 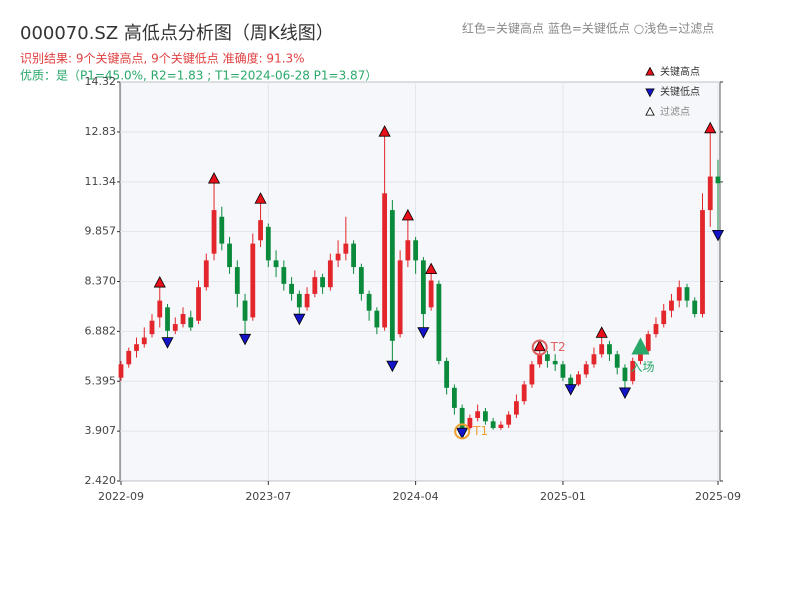 I want to click on entry-marker, so click(x=640, y=346).